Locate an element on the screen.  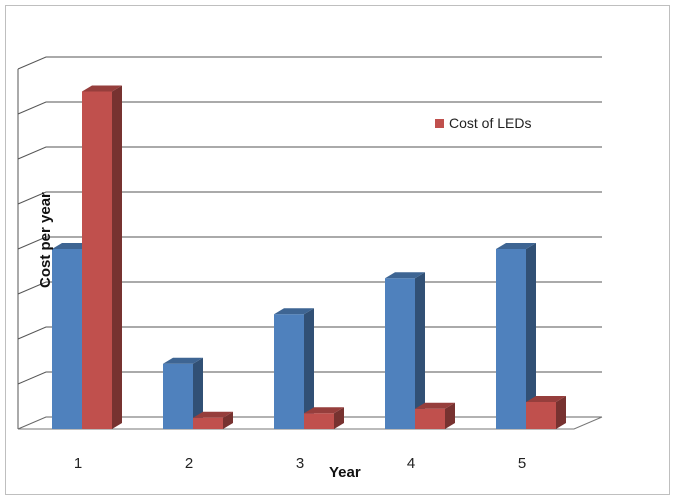
x-tick-labels: 1 2 3 4 5 is located at coordinates (300, 463).